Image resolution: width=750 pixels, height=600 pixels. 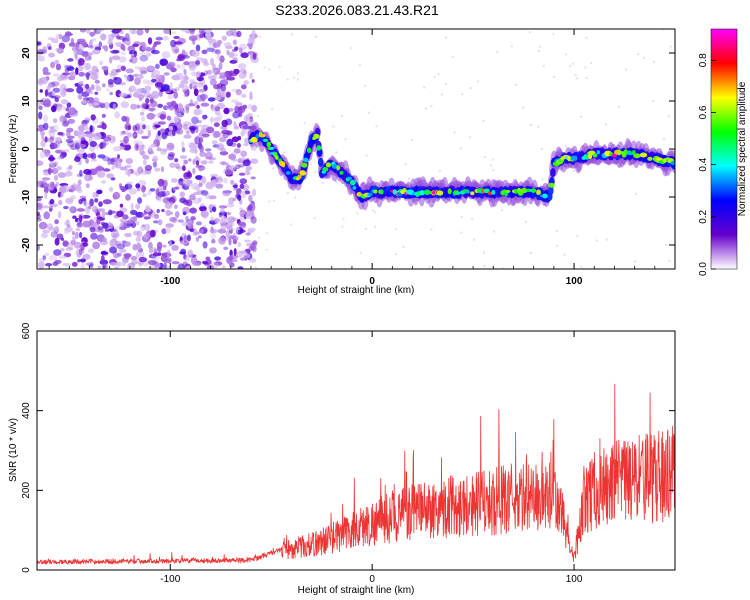 What do you see at coordinates (724, 149) in the screenshot?
I see `colorbar-gradient` at bounding box center [724, 149].